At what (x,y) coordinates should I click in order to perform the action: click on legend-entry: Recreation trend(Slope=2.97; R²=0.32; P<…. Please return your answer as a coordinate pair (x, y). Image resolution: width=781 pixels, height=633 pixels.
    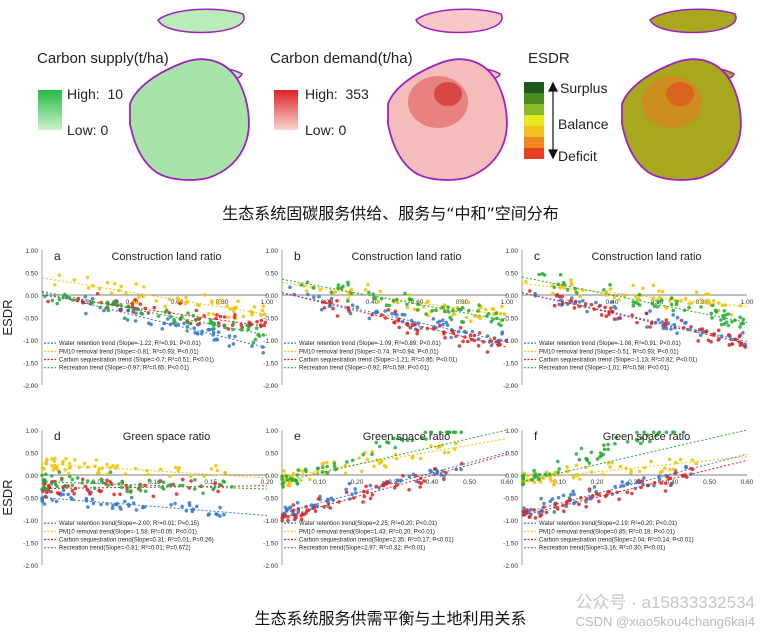
    Looking at the image, I should click on (362, 549).